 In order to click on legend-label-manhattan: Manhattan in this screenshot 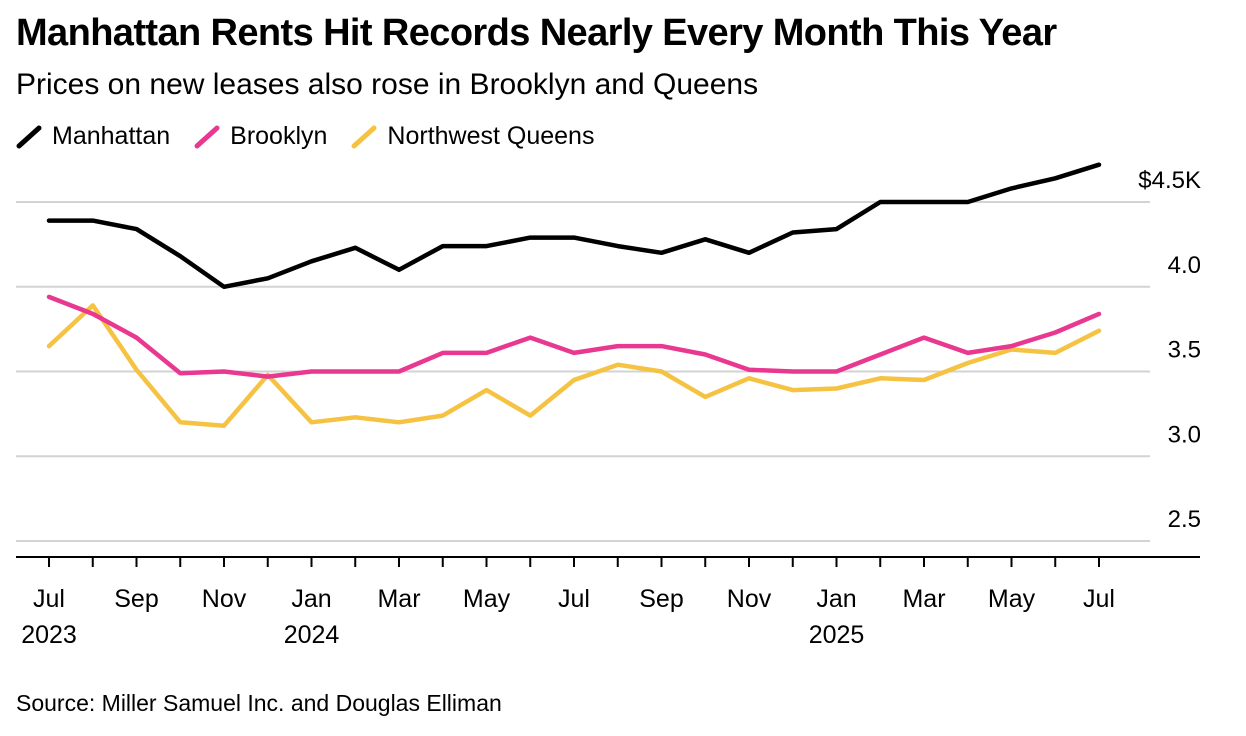, I will do `click(111, 136)`.